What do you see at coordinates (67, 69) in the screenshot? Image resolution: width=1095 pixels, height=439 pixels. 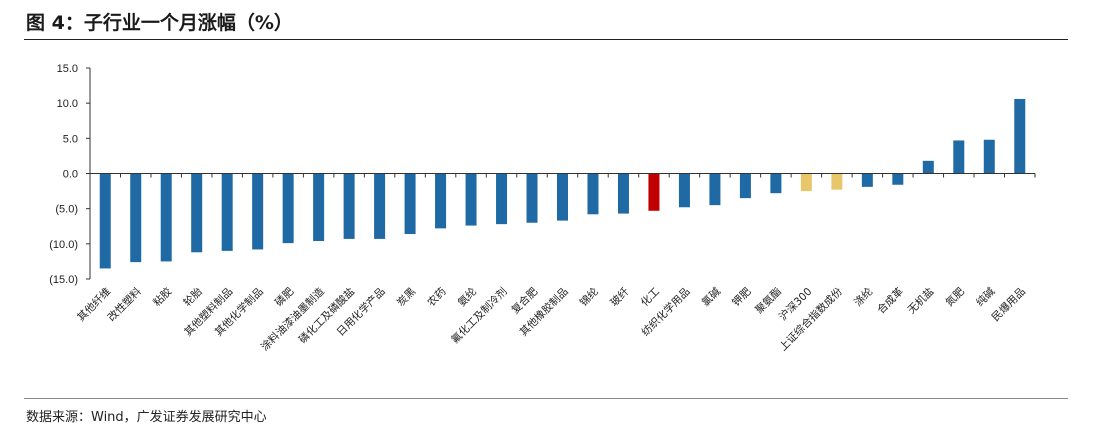 I see `y-tick-label: 15.0` at bounding box center [67, 69].